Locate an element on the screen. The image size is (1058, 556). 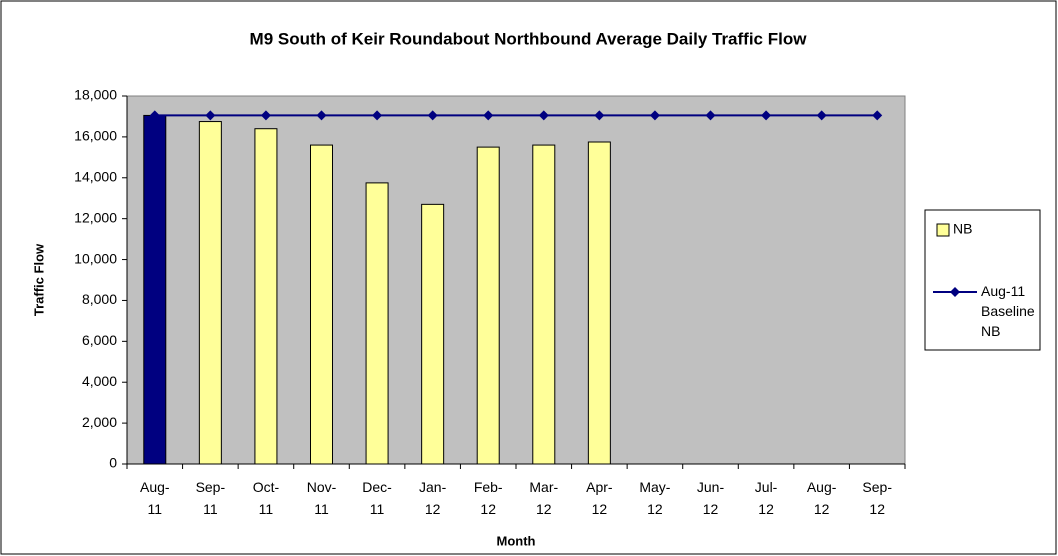
x-tick-label: Jun-12 is located at coordinates (711, 498).